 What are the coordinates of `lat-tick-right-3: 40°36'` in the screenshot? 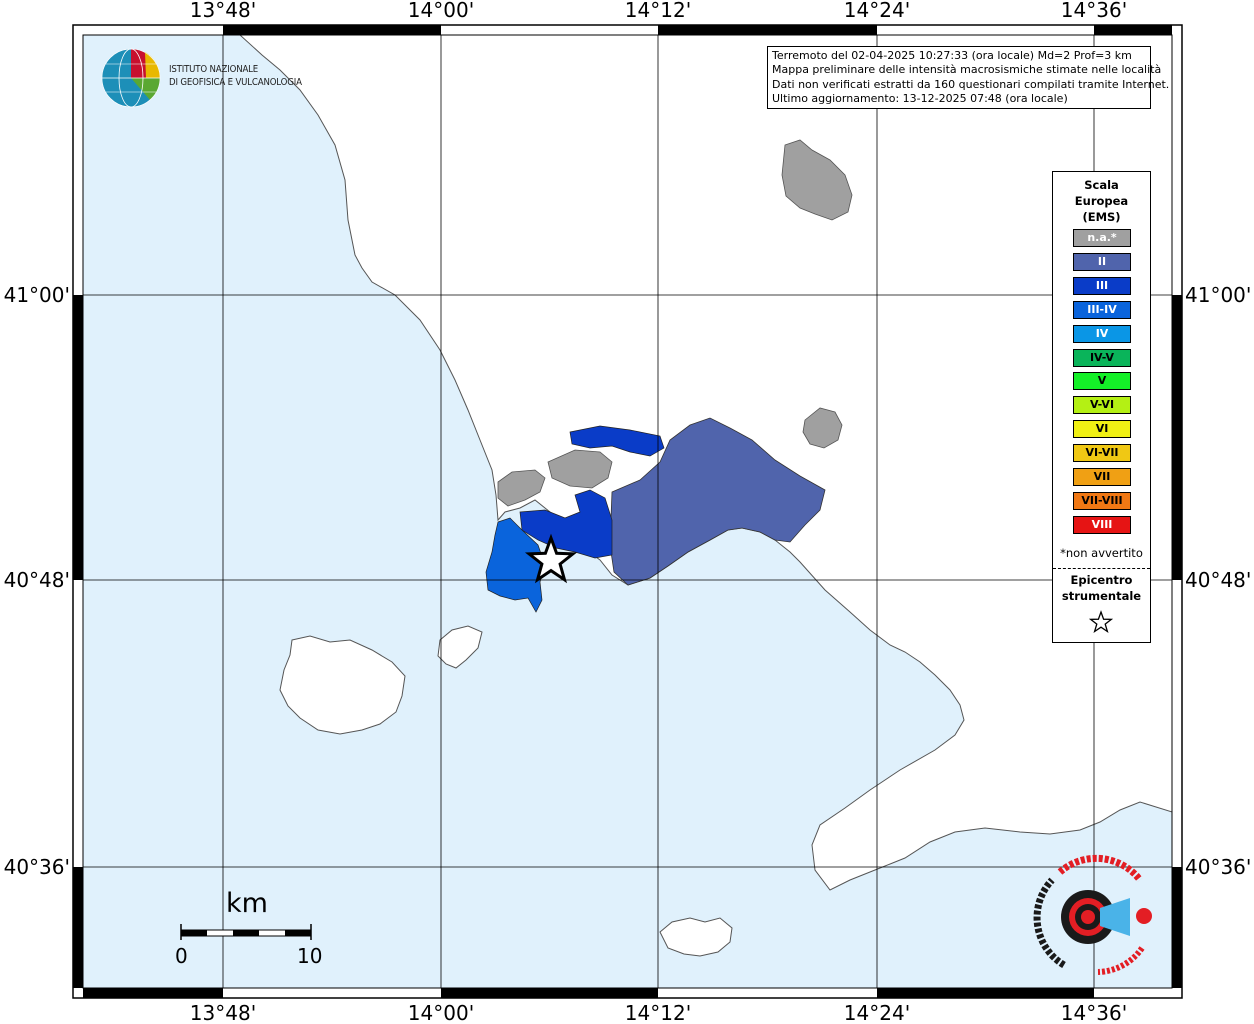 It's located at (1218, 867).